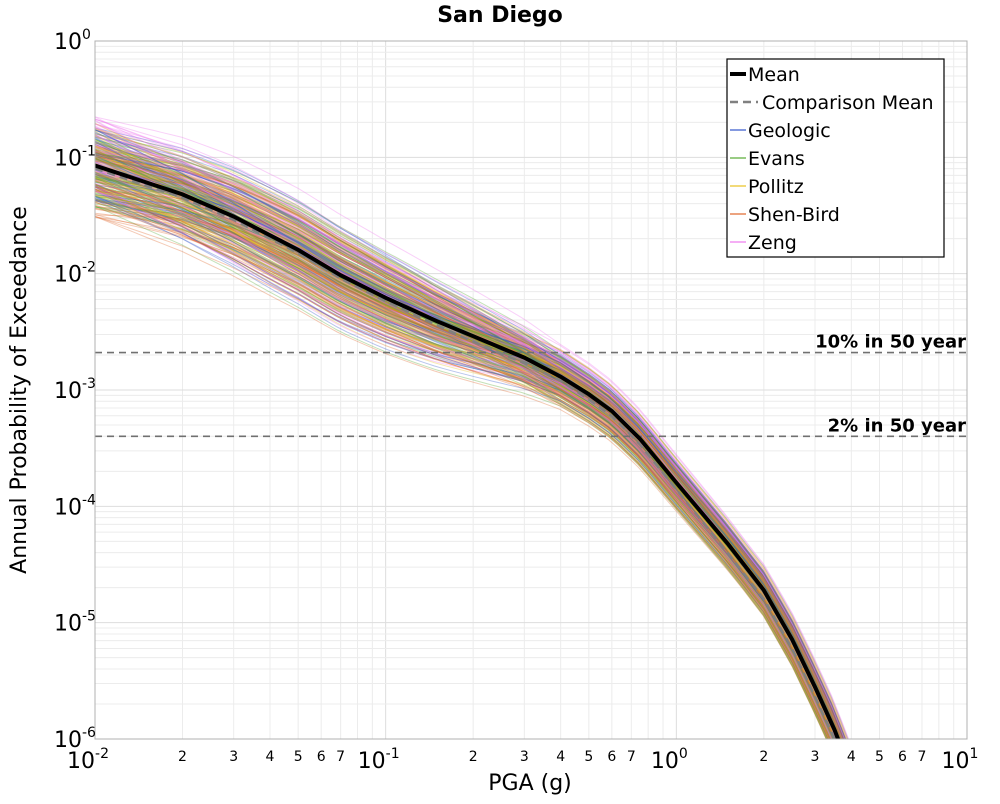 The image size is (1000, 804). Describe the element at coordinates (75, 390) in the screenshot. I see `y-major-tick-label: 10⁻³` at that location.